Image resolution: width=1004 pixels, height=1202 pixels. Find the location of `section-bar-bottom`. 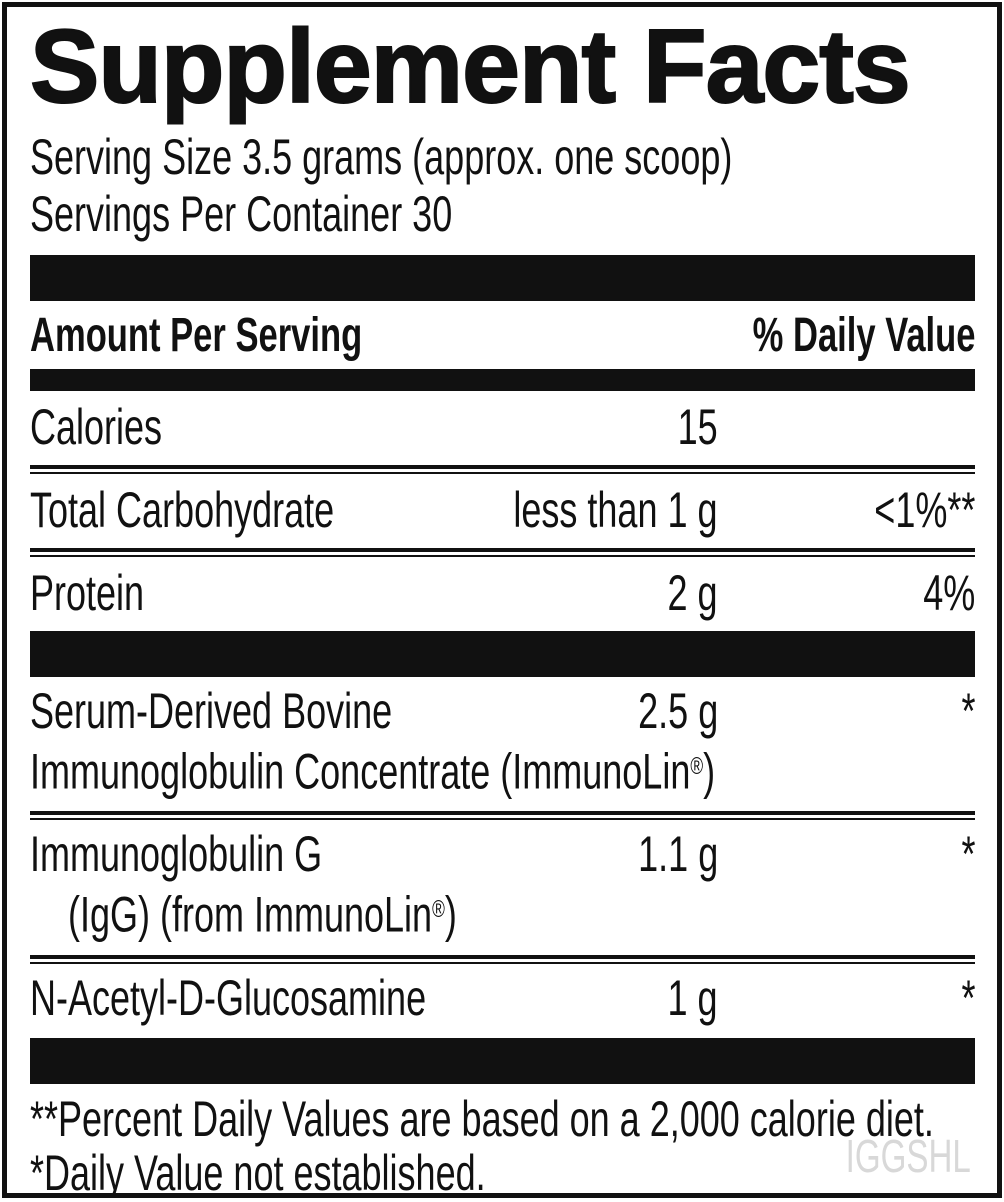

section-bar-bottom is located at coordinates (502, 1060).